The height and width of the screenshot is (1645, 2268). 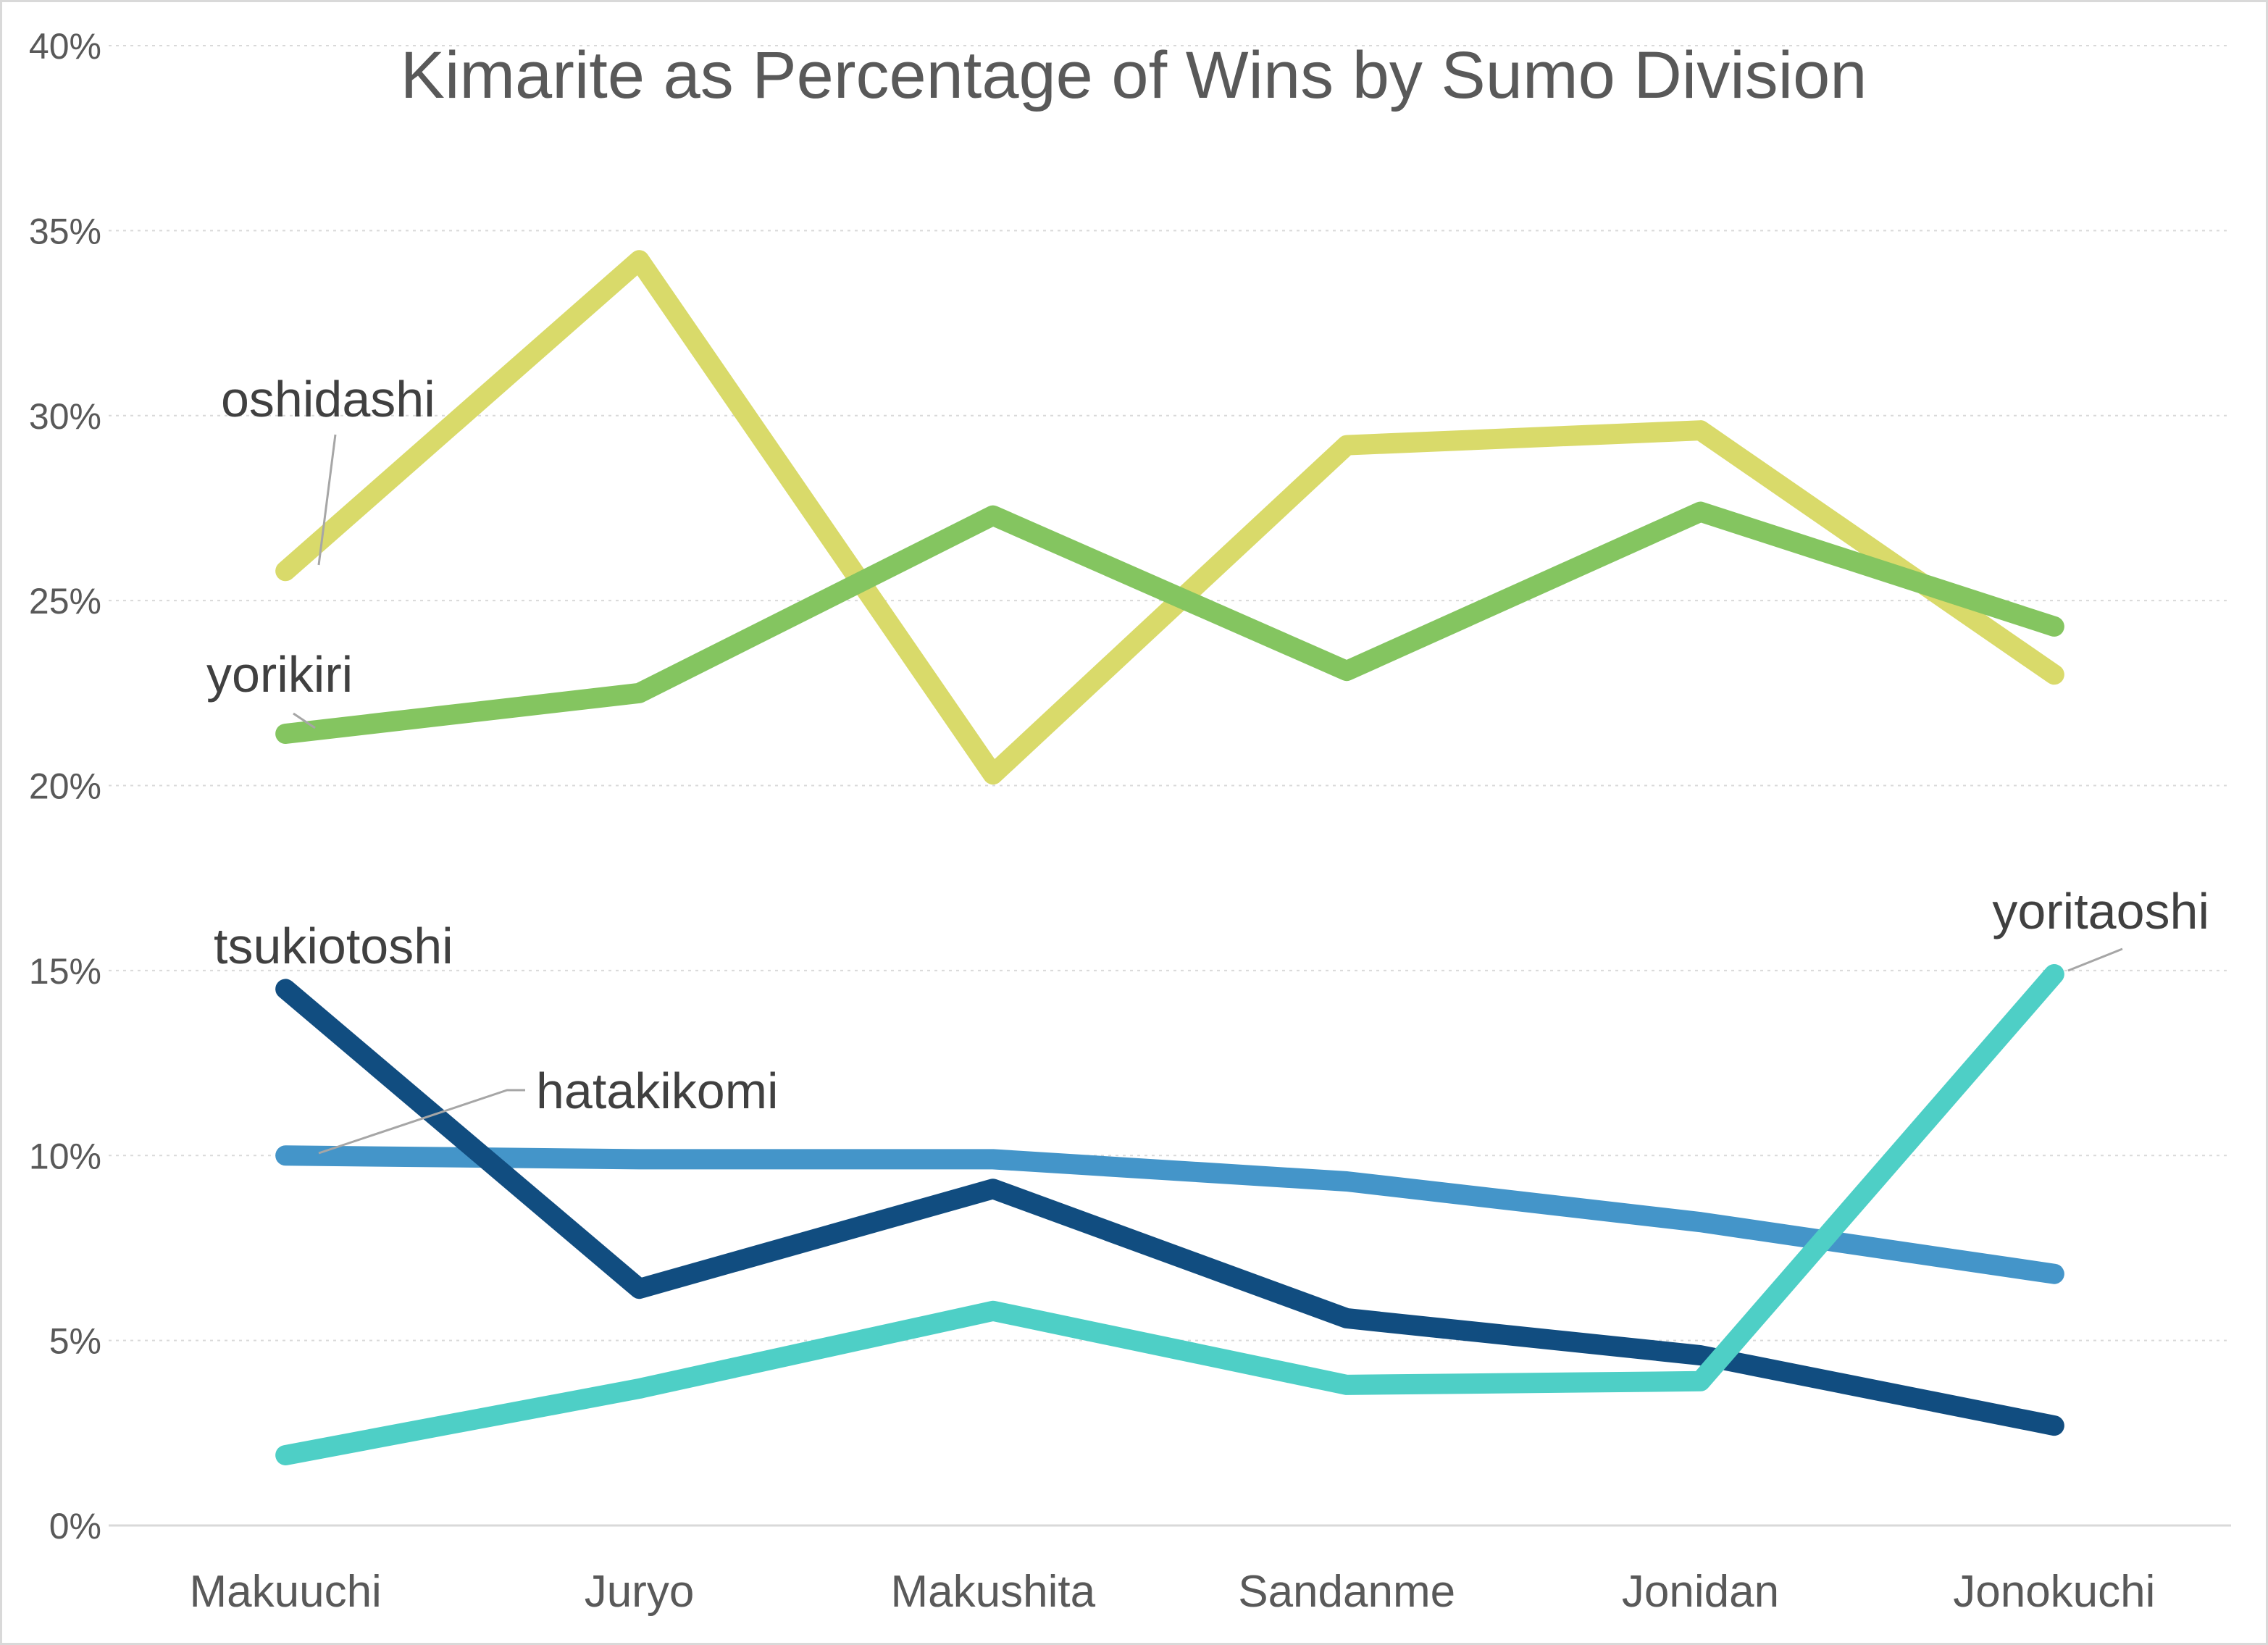 What do you see at coordinates (2100, 911) in the screenshot?
I see `series-label-yoritaoshi: yoritaoshi` at bounding box center [2100, 911].